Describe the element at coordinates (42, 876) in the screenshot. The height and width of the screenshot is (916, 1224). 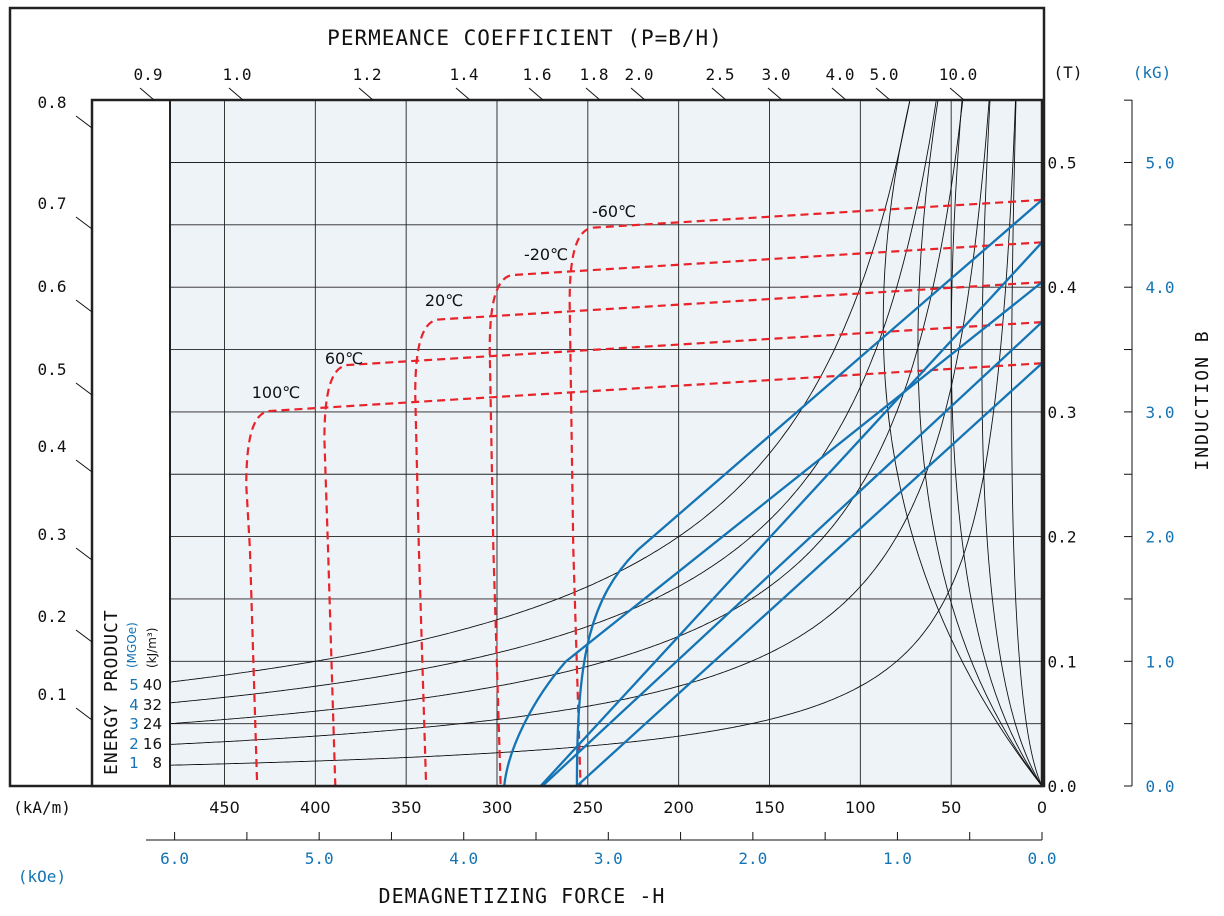
I see `unit-koe: (kOe)` at that location.